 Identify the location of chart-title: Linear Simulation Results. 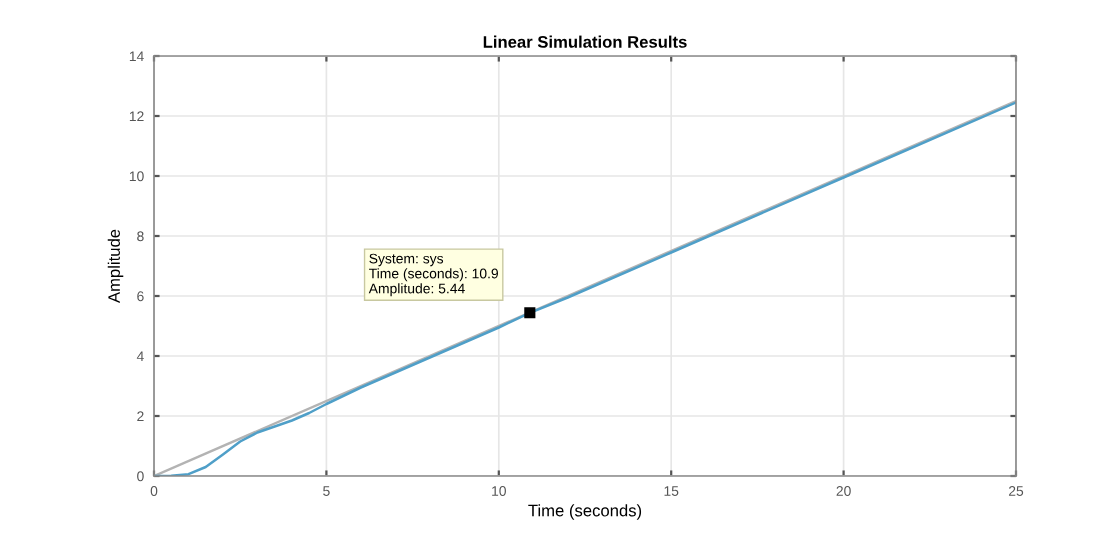
(585, 41).